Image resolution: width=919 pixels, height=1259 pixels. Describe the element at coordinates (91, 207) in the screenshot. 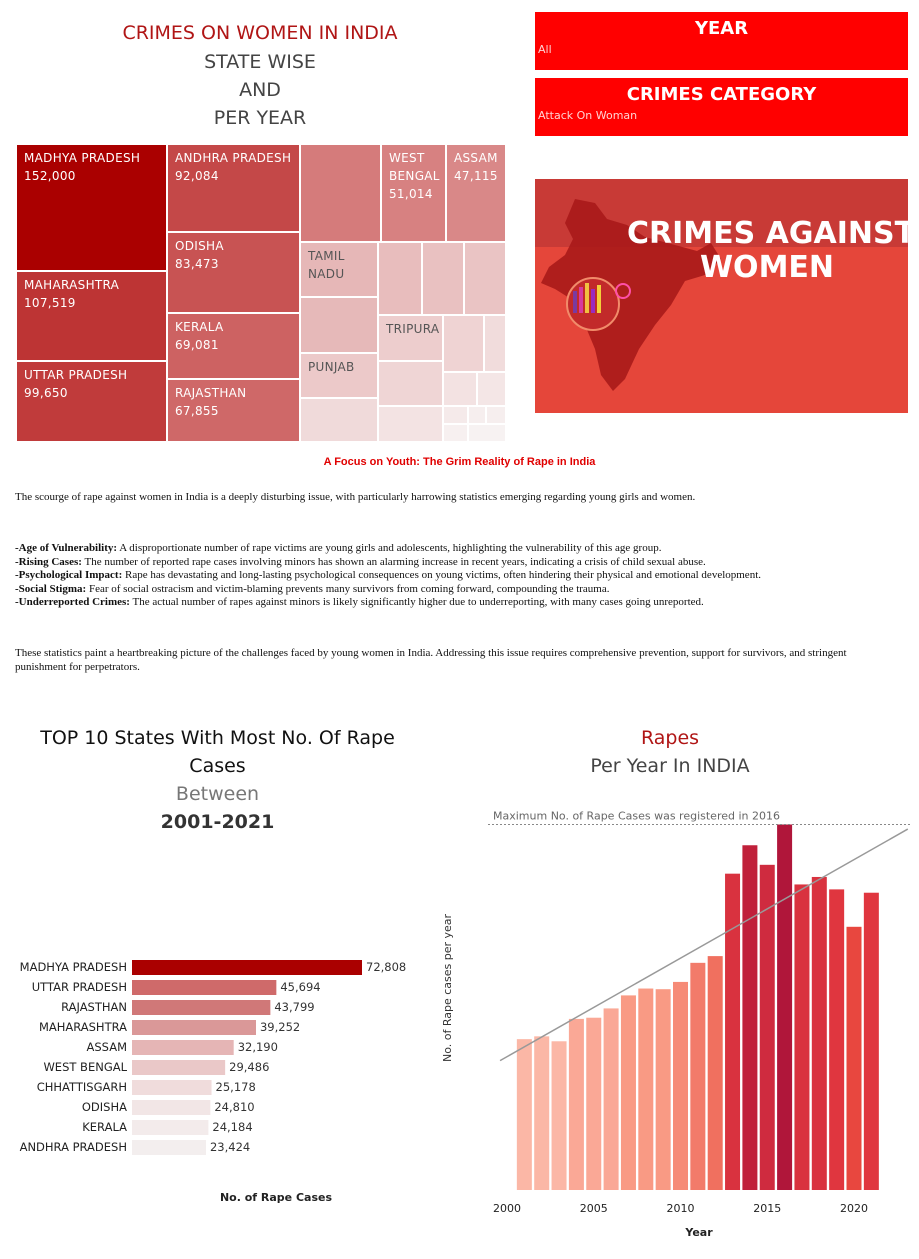

I see `treemap-cell-madhya-pradesh: MADHYA PRADESH 152,000` at that location.